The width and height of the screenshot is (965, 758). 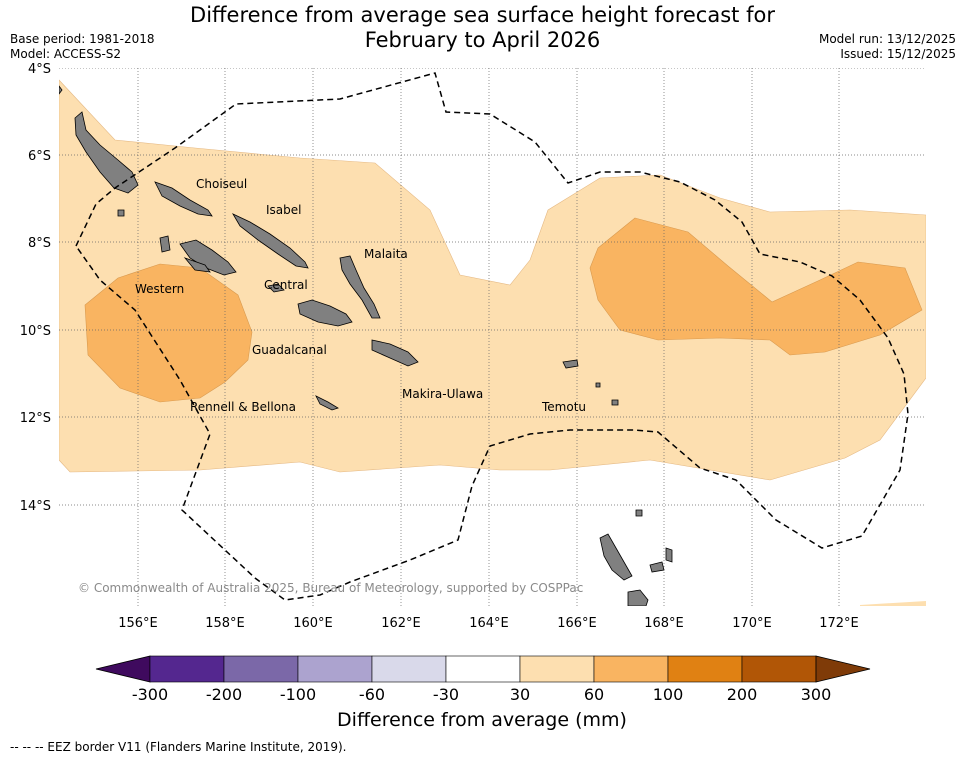 I want to click on latitude-labels: 4°S 6°S 8°S 10°S 12°S 14°S, so click(x=35, y=288).